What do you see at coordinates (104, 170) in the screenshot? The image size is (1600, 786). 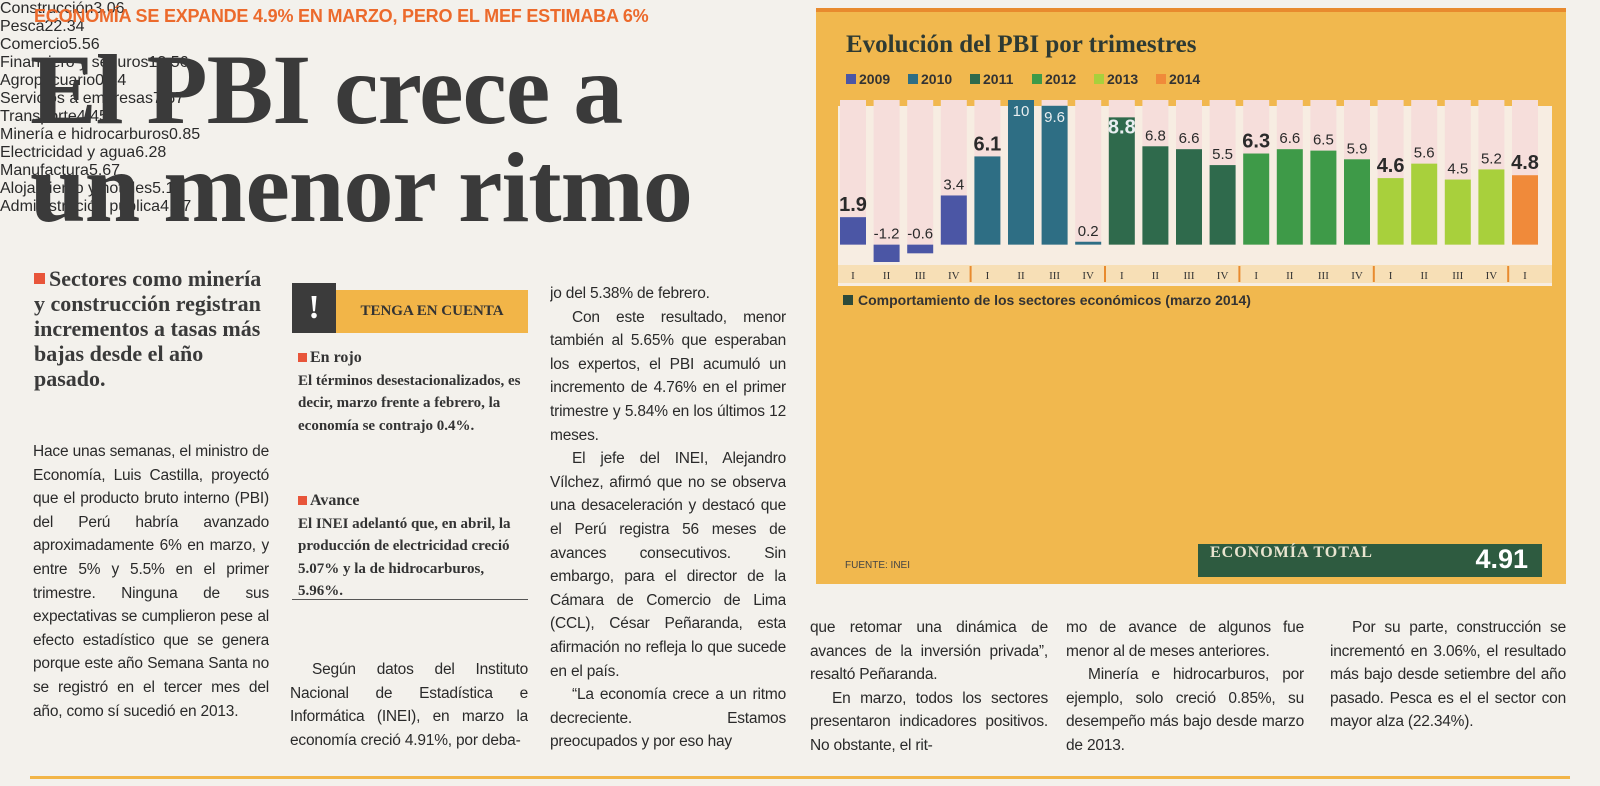 I see `sector-value: 5.67` at bounding box center [104, 170].